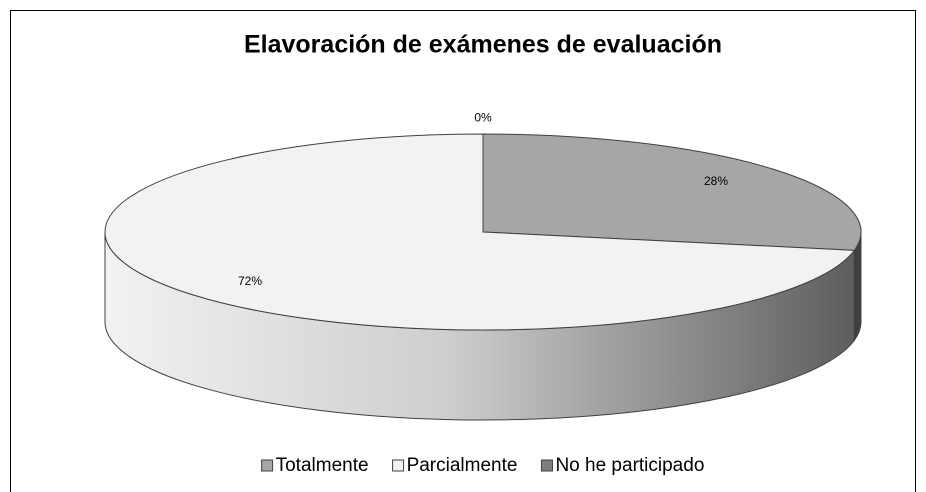  I want to click on legend-label: No he participado, so click(629, 465).